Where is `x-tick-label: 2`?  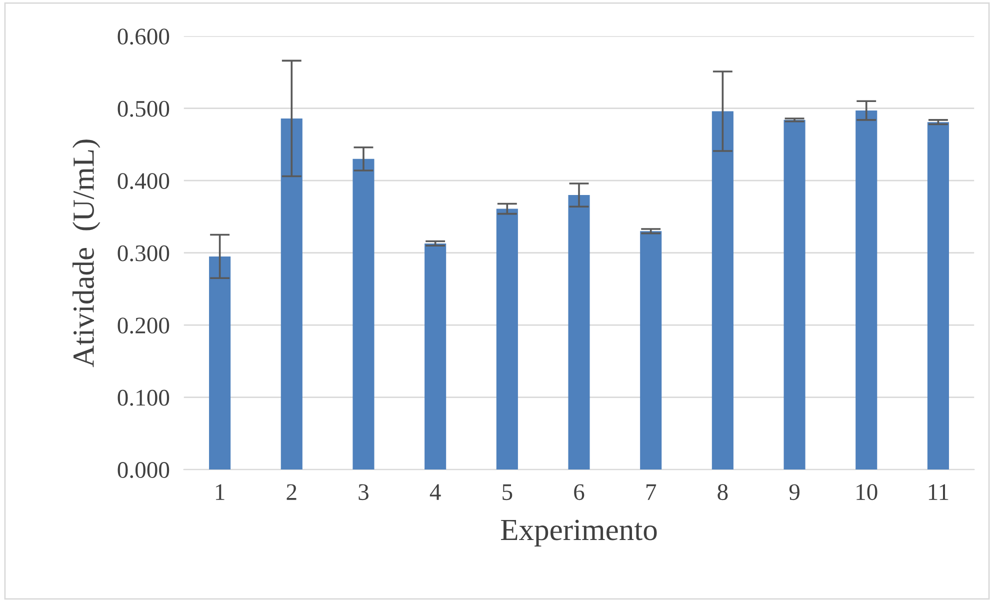
x-tick-label: 2 is located at coordinates (291, 492).